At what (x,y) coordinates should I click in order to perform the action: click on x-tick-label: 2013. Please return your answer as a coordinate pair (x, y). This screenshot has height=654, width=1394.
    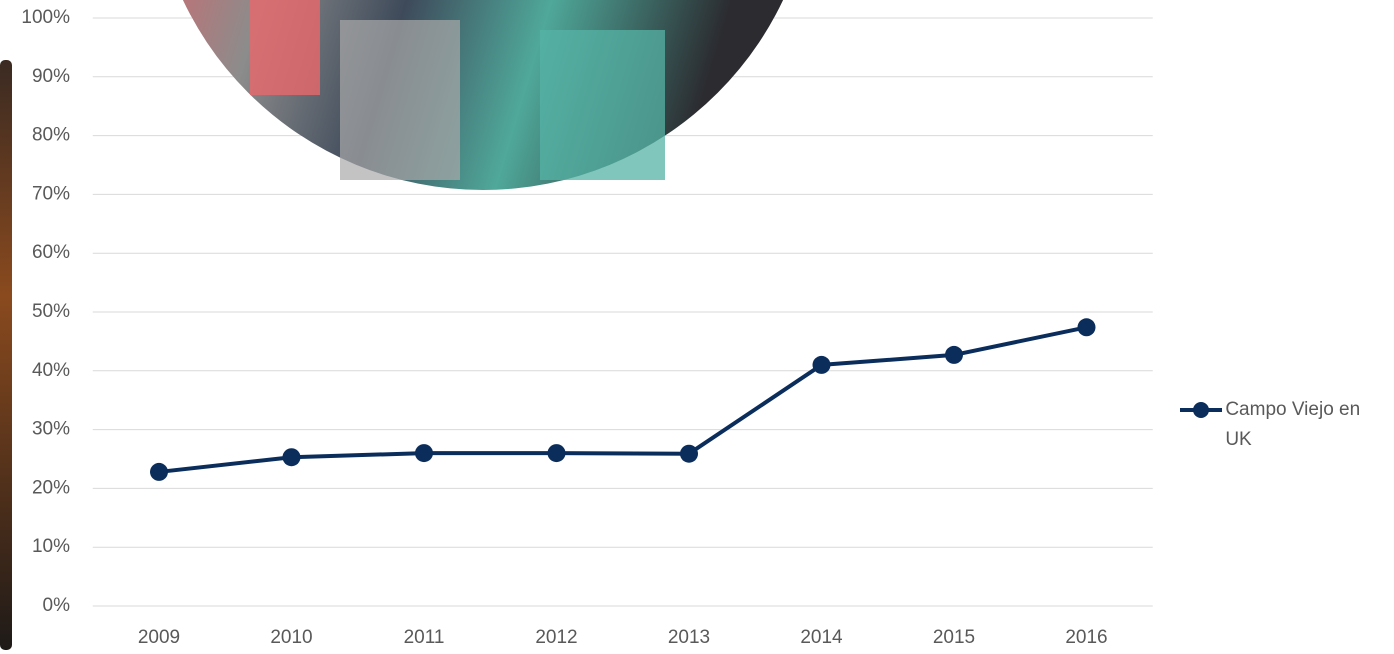
    Looking at the image, I should click on (689, 637).